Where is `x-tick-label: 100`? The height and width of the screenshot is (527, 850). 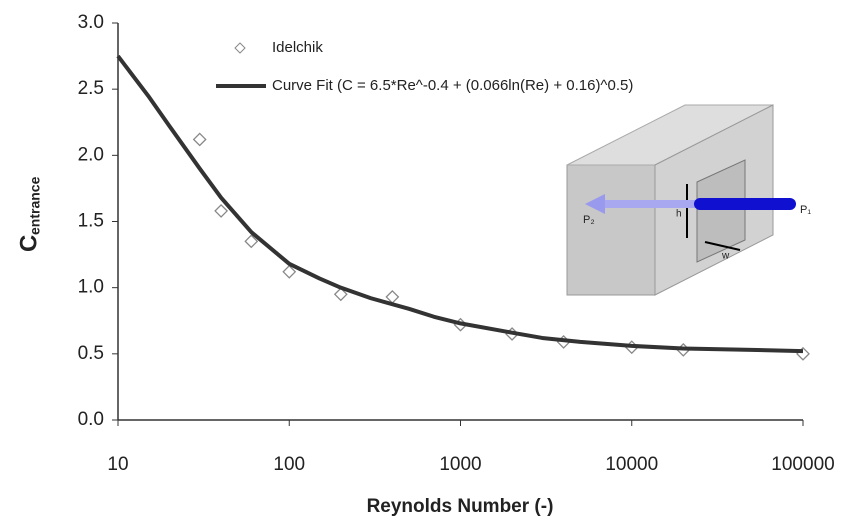
x-tick-label: 100 is located at coordinates (289, 464).